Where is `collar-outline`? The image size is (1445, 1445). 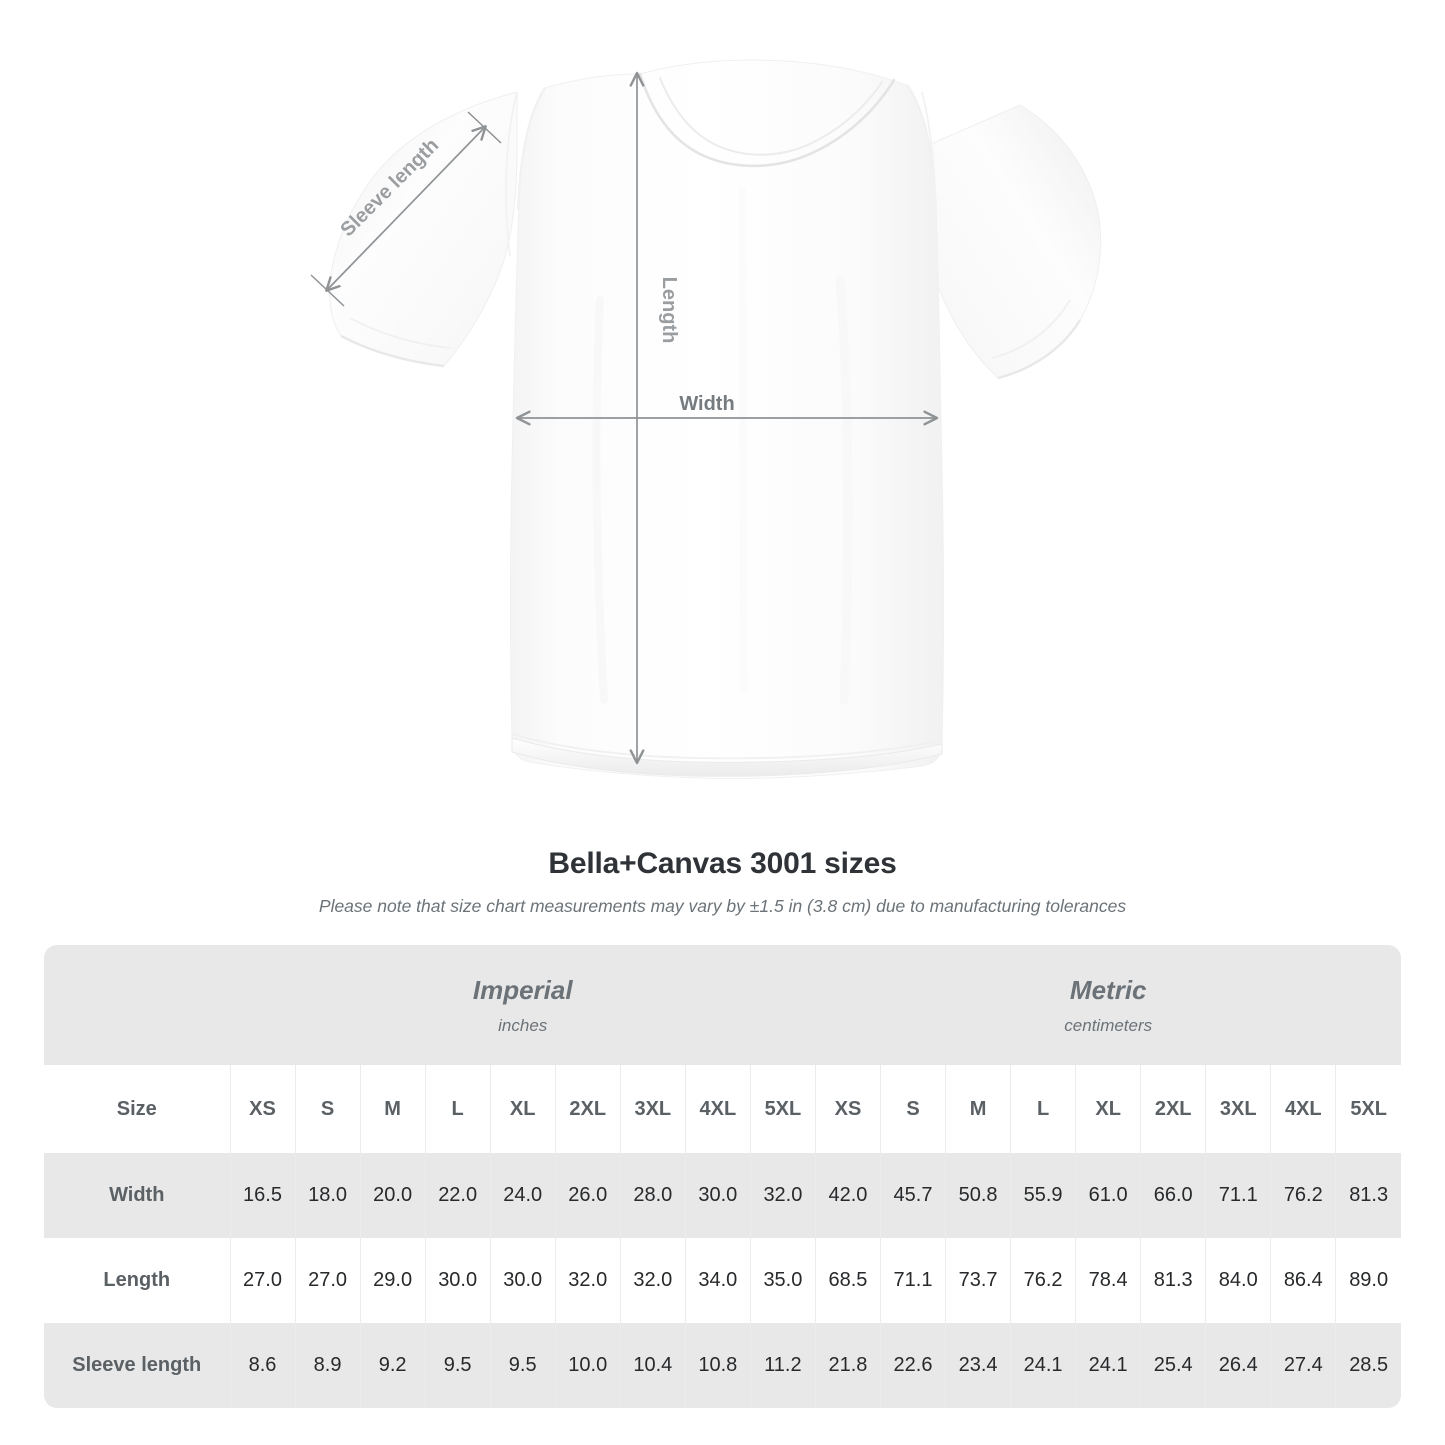 collar-outline is located at coordinates (767, 120).